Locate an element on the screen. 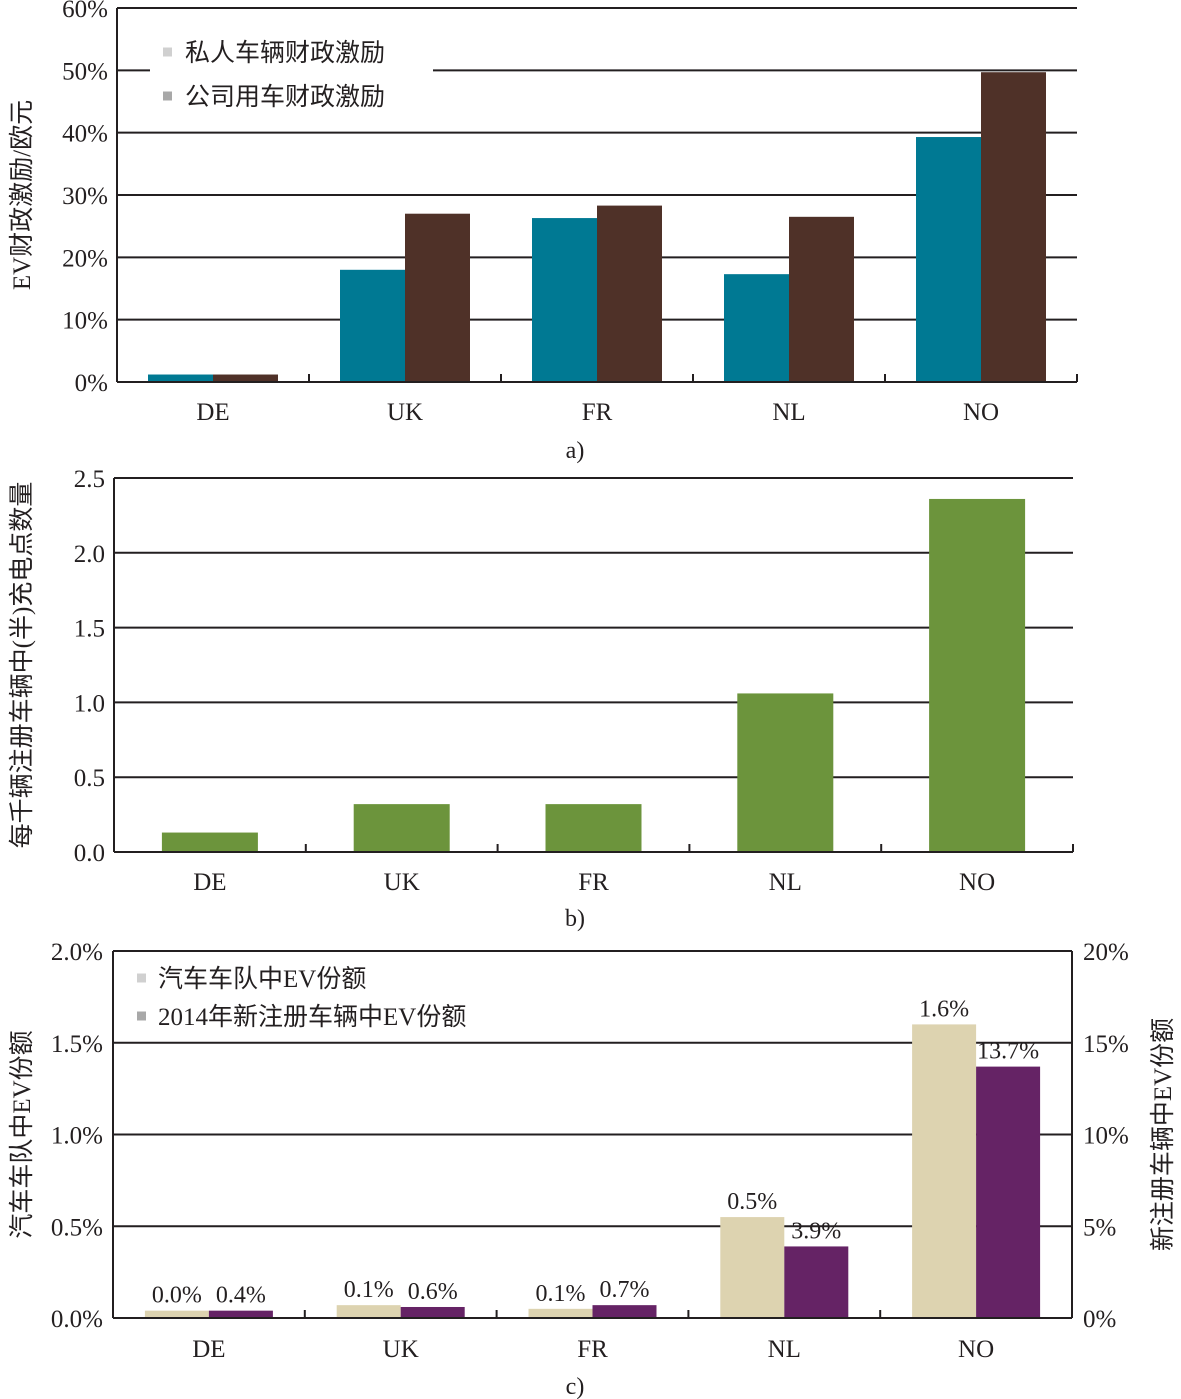 This screenshot has width=1181, height=1399. data-label: 0.0% is located at coordinates (177, 1296).